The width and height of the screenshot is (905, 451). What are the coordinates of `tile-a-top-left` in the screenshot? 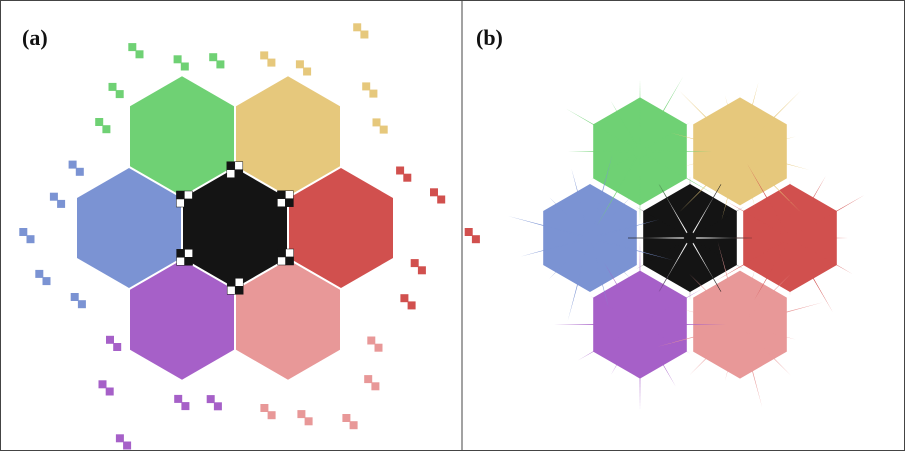 It's located at (182, 136).